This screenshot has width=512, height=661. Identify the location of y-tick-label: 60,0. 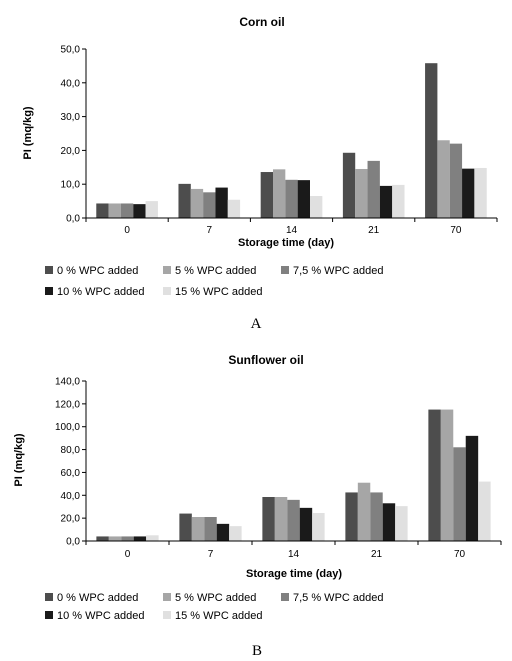
(71, 473).